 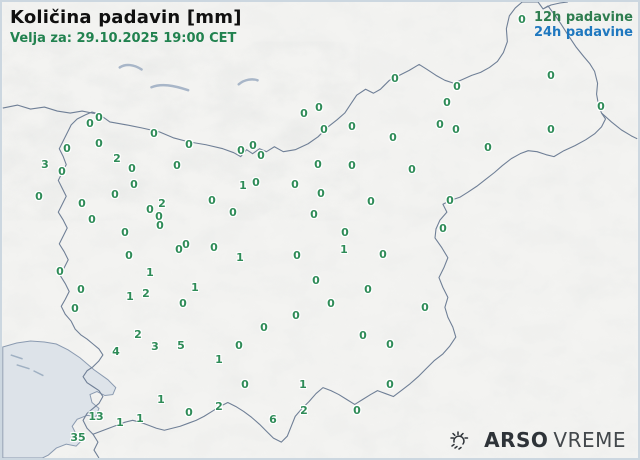 I want to click on valid-time-label: Velja za: 29.10.2025 19:00 CET, so click(x=123, y=38).